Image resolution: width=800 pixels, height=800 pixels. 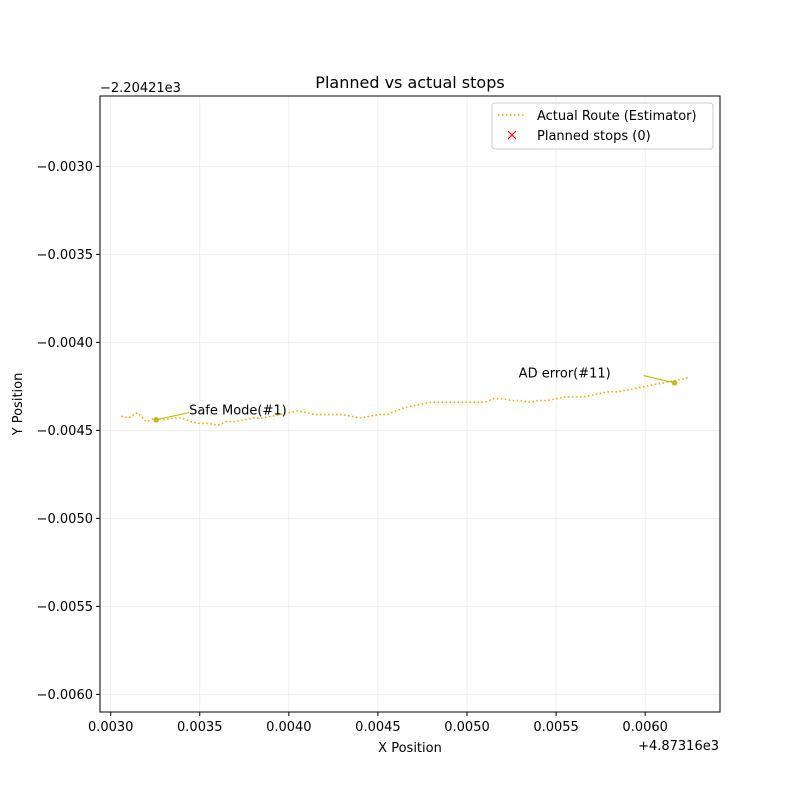 I want to click on annotation-label: Safe Mode(#1), so click(x=238, y=411).